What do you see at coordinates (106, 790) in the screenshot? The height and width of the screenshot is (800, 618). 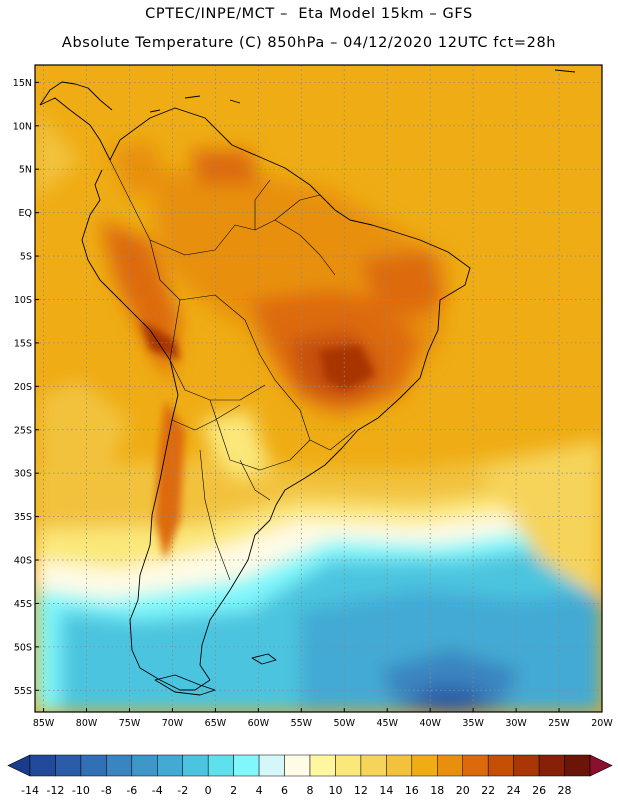 I see `colorbar-label: -8` at bounding box center [106, 790].